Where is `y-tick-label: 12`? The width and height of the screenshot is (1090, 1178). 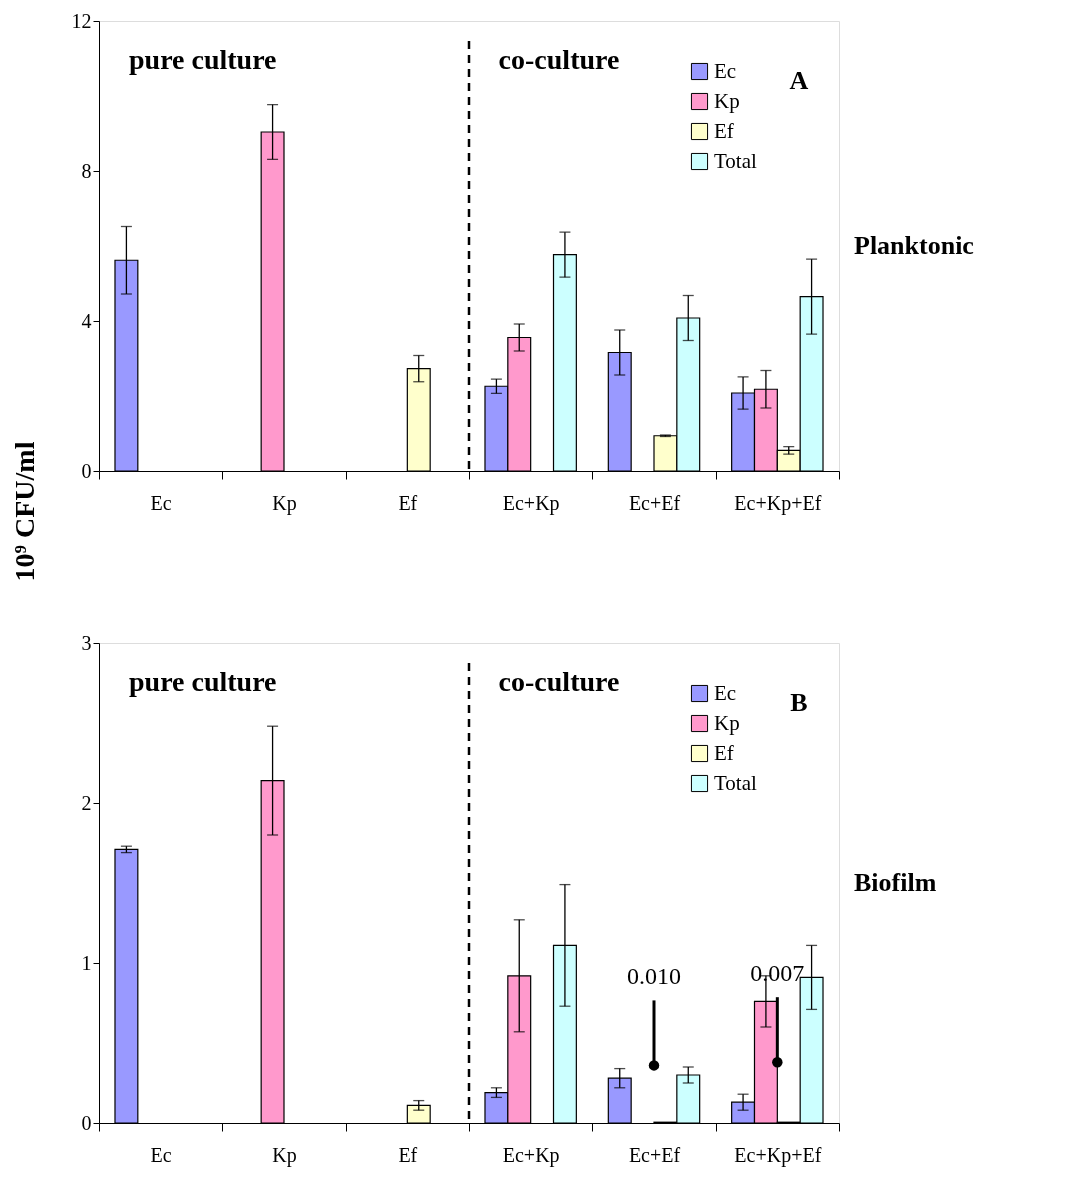
y-tick-label: 12 is located at coordinates (81, 20).